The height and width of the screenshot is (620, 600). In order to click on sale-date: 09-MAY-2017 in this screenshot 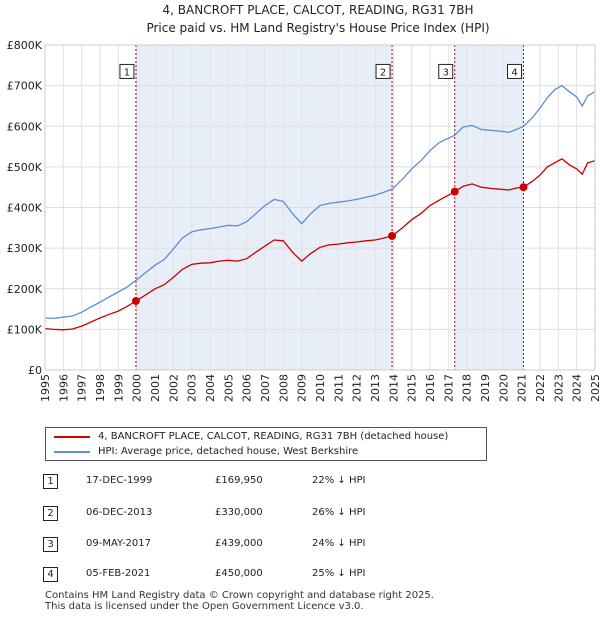, I will do `click(119, 543)`.